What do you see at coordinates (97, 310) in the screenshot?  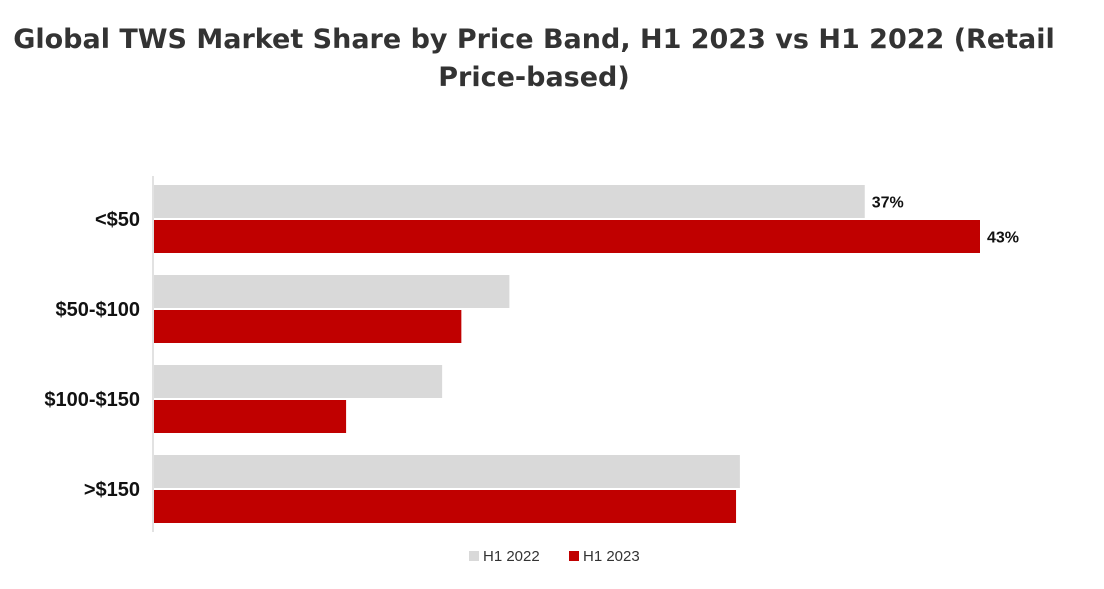 I see `category-label: $50-$100` at bounding box center [97, 310].